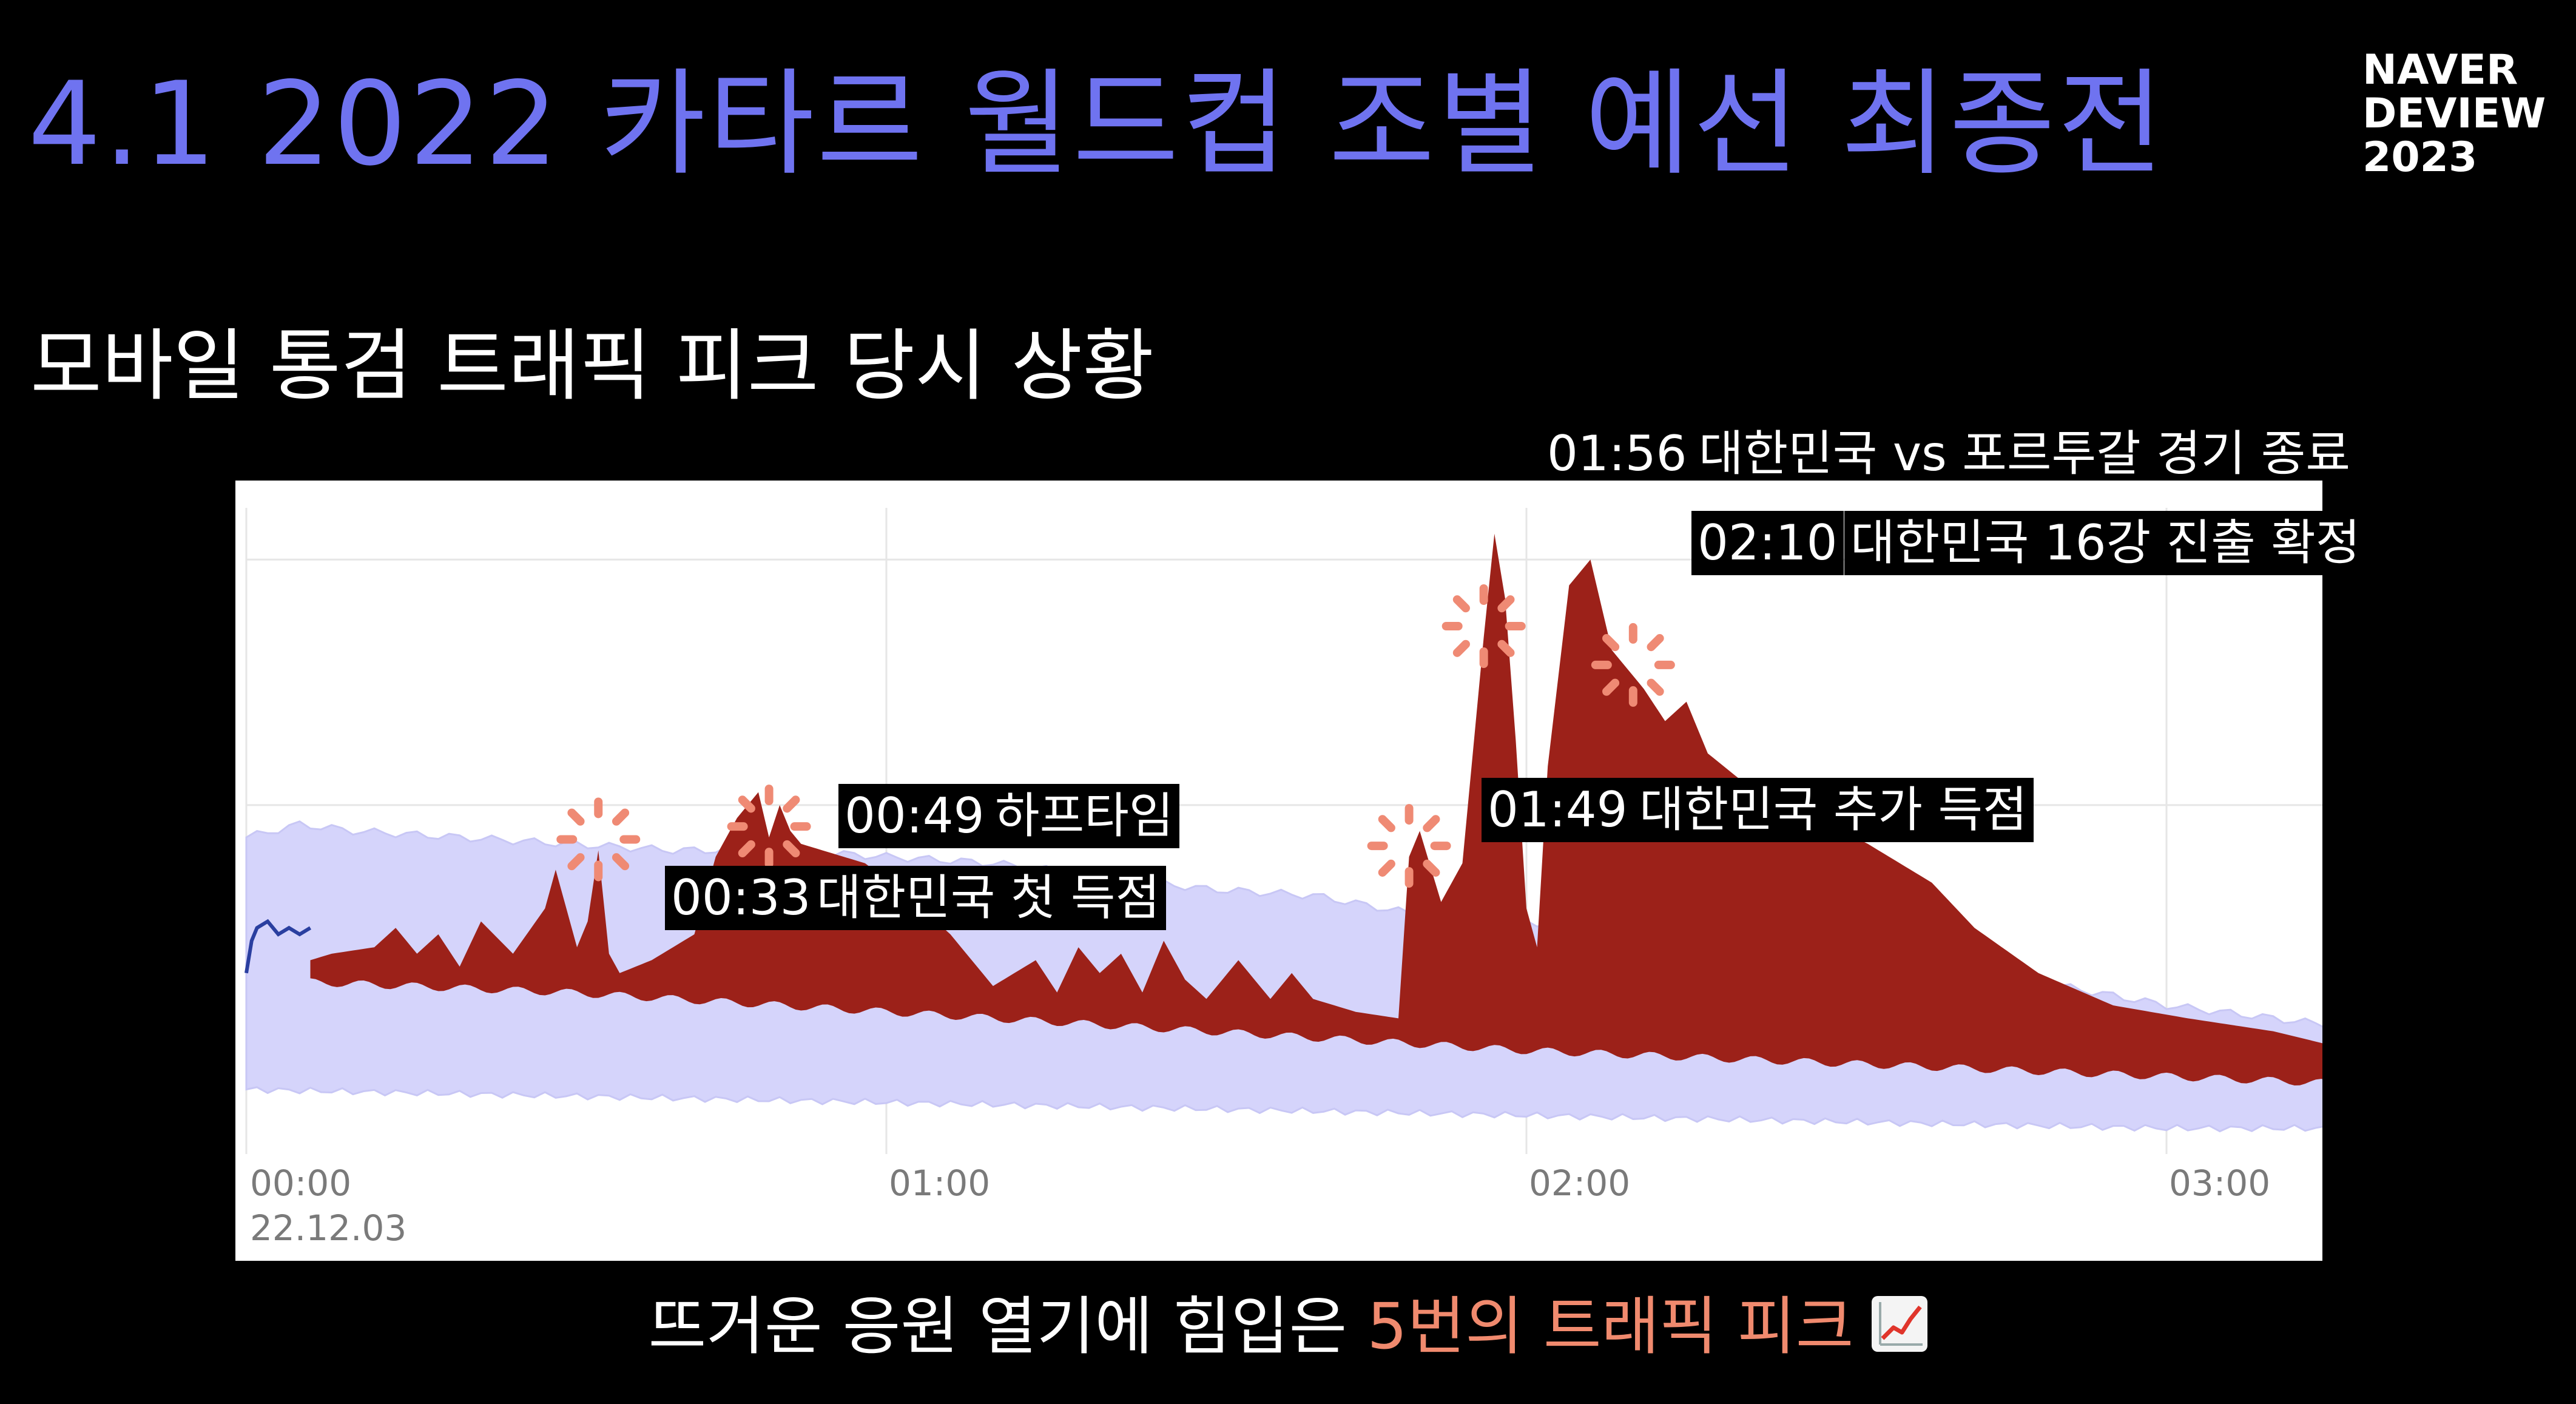 This screenshot has height=1404, width=2576. I want to click on x-tick-label: 03:00, so click(2220, 1183).